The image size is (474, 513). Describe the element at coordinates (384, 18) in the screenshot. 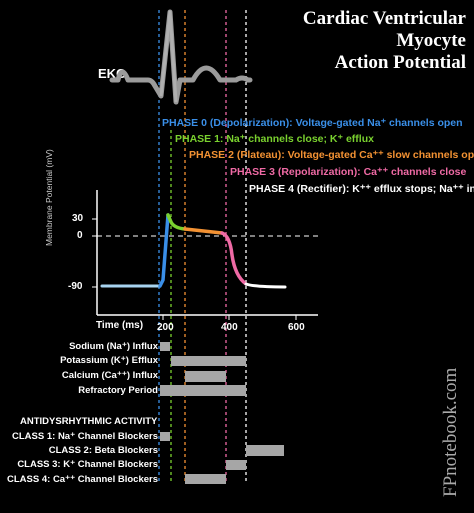

I see `title-line-1: Cardiac Ventricular` at that location.